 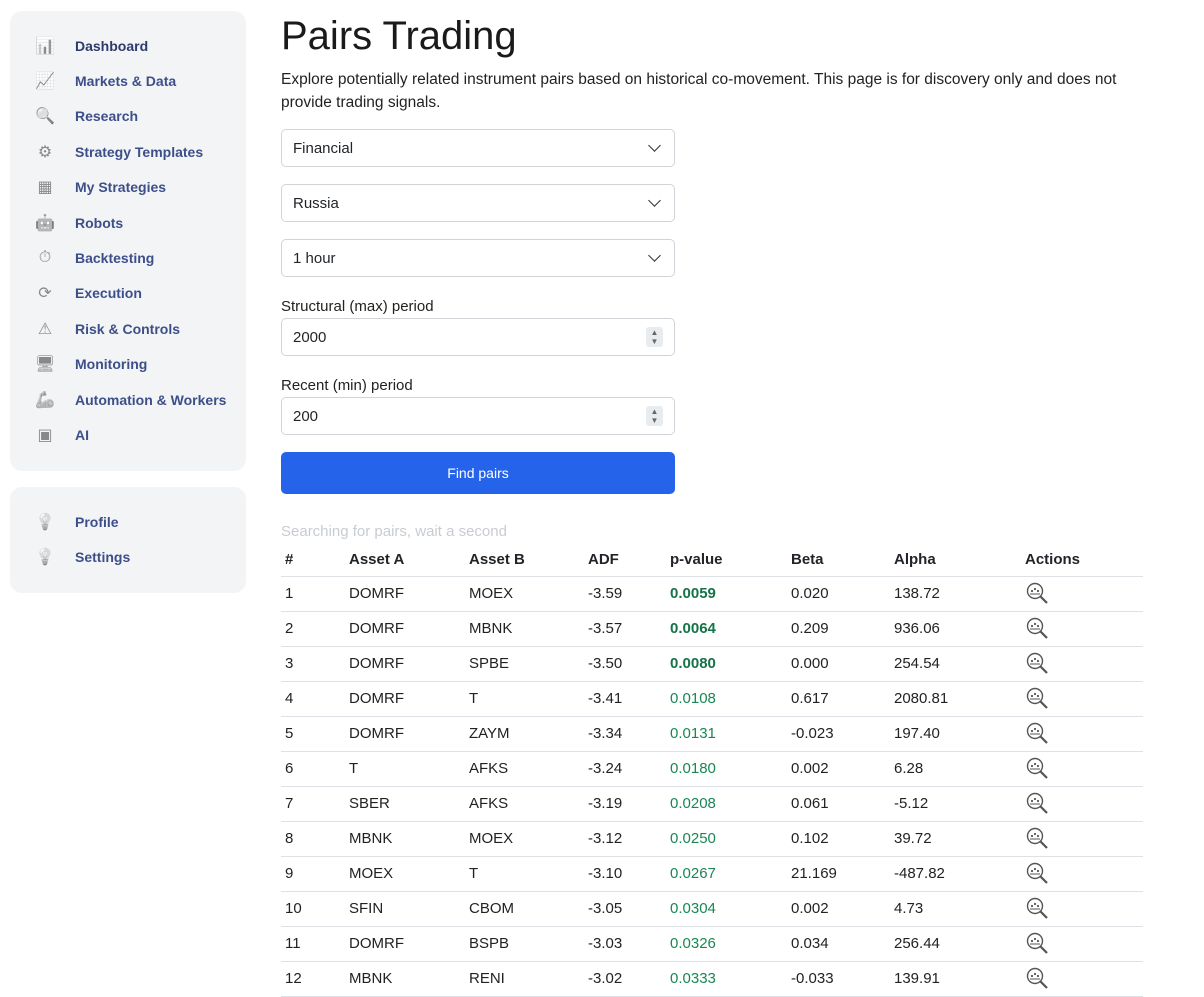 I want to click on p-value-cell: 0.0304, so click(x=726, y=909).